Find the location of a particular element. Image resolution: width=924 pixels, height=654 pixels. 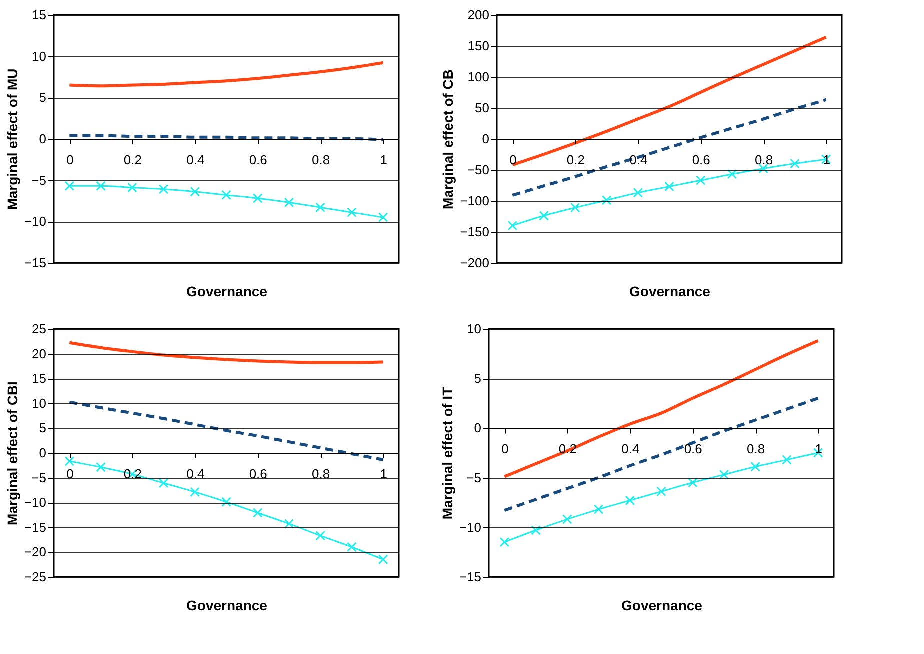

y-tick-label: 20 is located at coordinates (39, 354).